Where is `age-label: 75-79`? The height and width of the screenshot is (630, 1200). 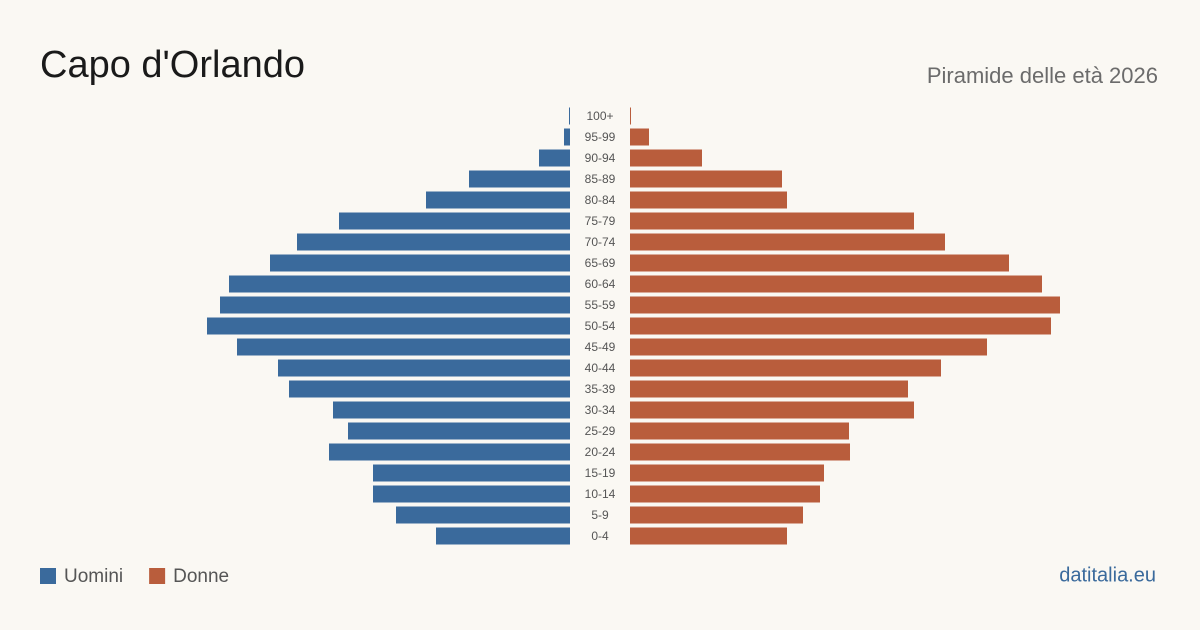 age-label: 75-79 is located at coordinates (600, 221).